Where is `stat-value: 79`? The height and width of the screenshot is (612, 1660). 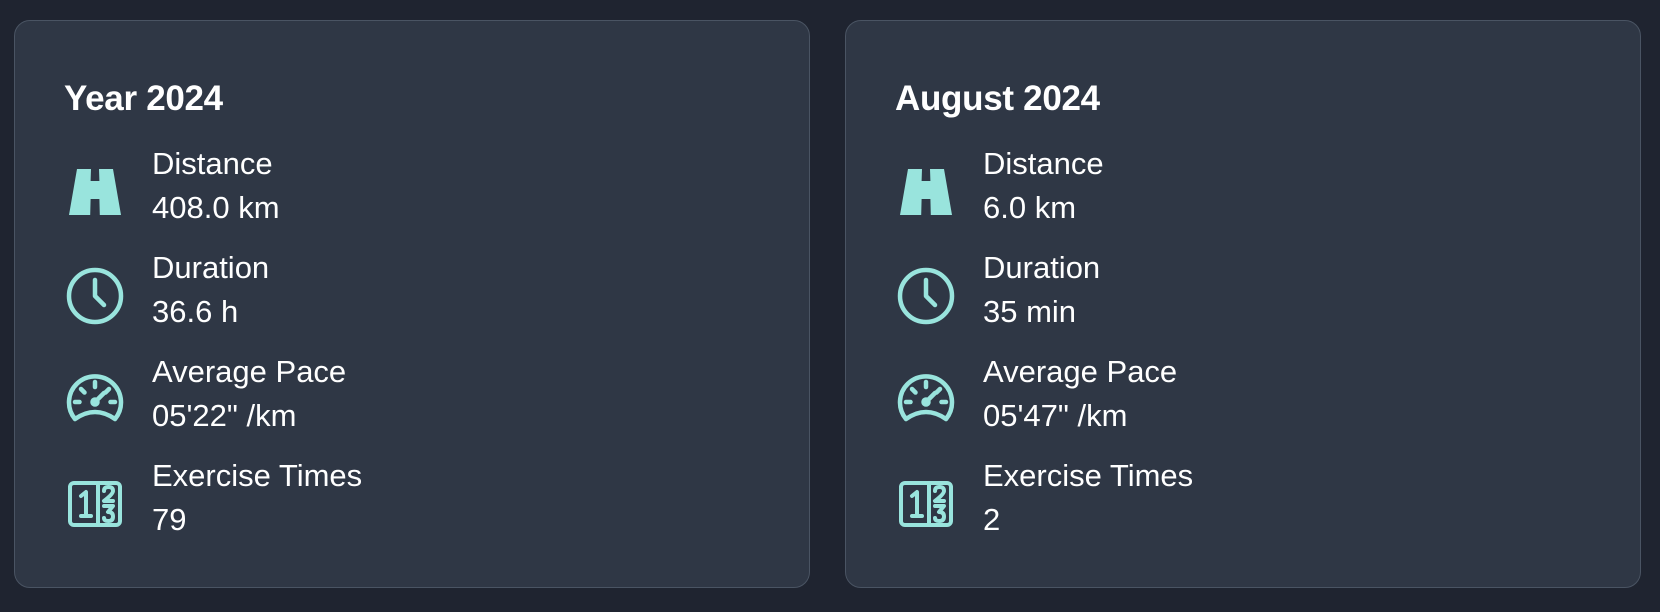
stat-value: 79 is located at coordinates (169, 519).